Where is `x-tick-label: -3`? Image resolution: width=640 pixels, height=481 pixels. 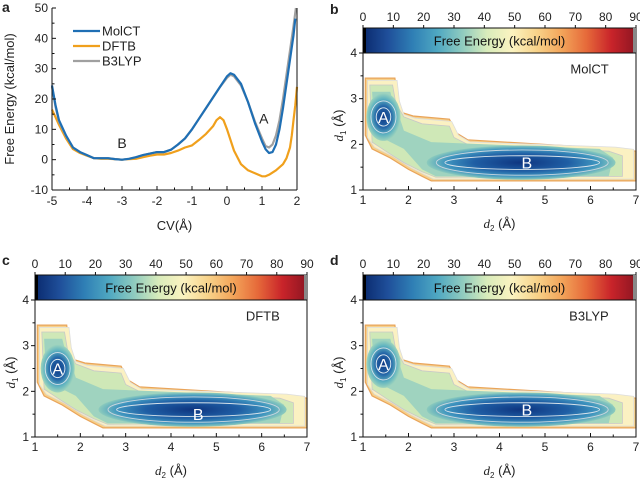
x-tick-label: -3 is located at coordinates (122, 201).